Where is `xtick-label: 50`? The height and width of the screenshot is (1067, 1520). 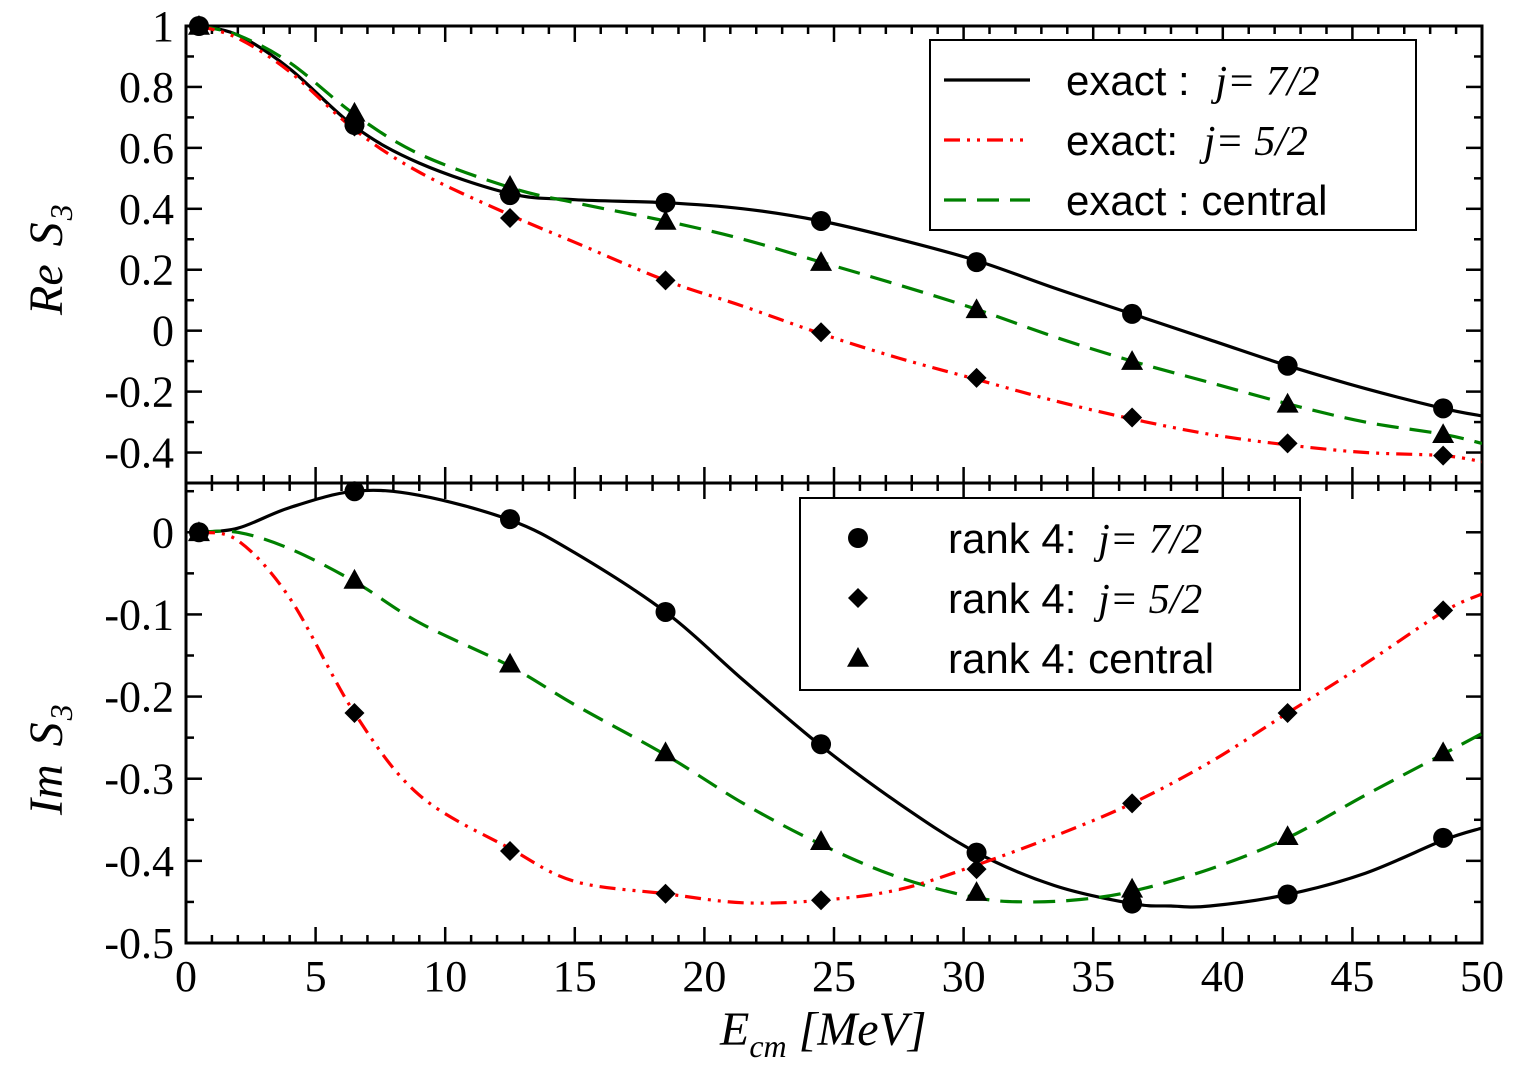 xtick-label: 50 is located at coordinates (1482, 976).